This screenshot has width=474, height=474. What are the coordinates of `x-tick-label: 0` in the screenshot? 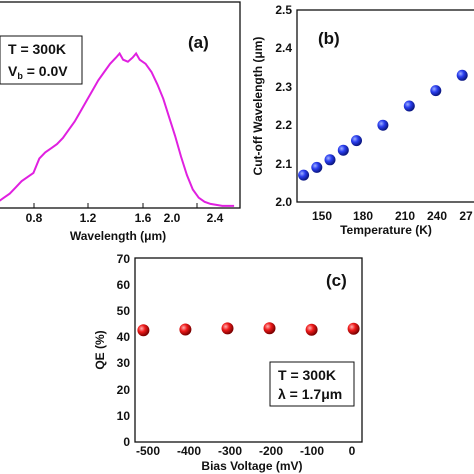 It's located at (352, 451).